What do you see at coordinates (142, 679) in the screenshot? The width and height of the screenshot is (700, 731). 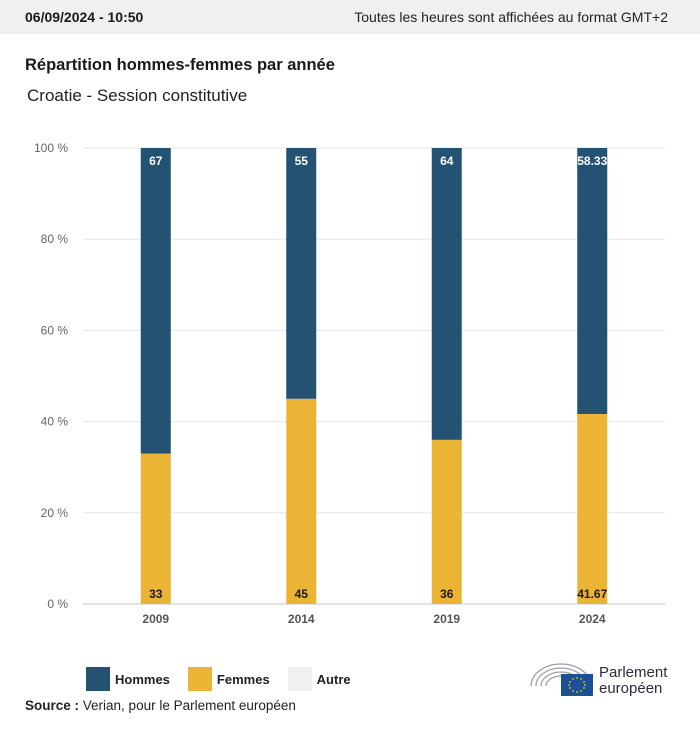 I see `legend-label-hommes: Hommes` at bounding box center [142, 679].